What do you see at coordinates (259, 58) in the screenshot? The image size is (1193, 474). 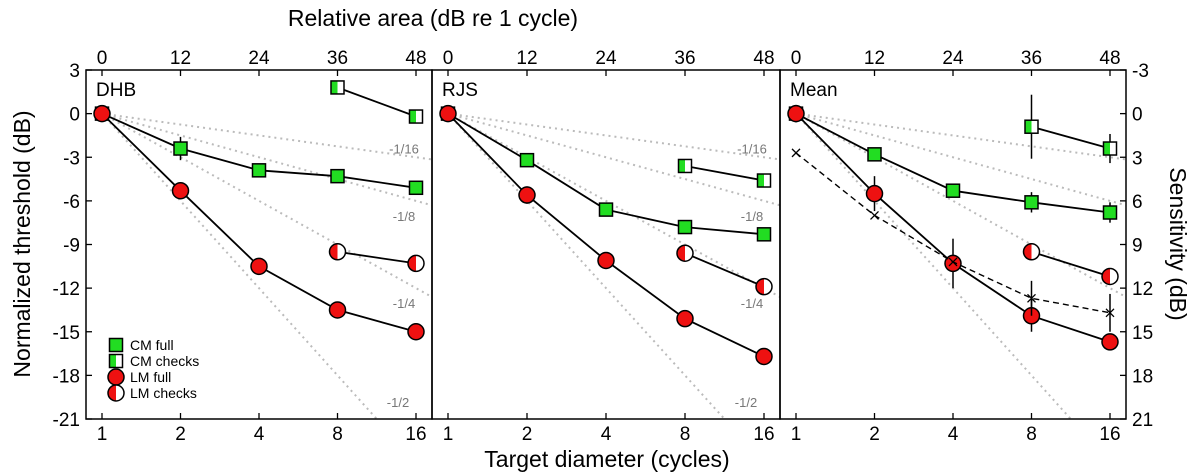 I see `top-x-tick-label: 24` at bounding box center [259, 58].